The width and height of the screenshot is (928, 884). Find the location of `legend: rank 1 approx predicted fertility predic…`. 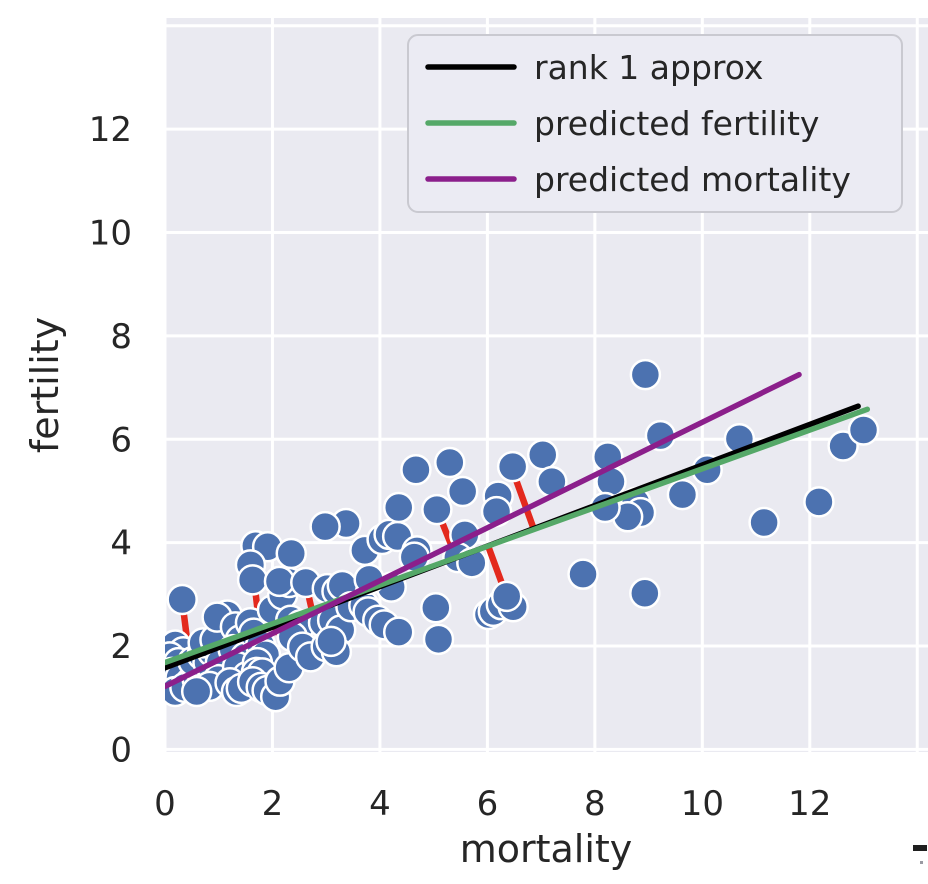

legend: rank 1 approx predicted fertility predic… is located at coordinates (655, 123).